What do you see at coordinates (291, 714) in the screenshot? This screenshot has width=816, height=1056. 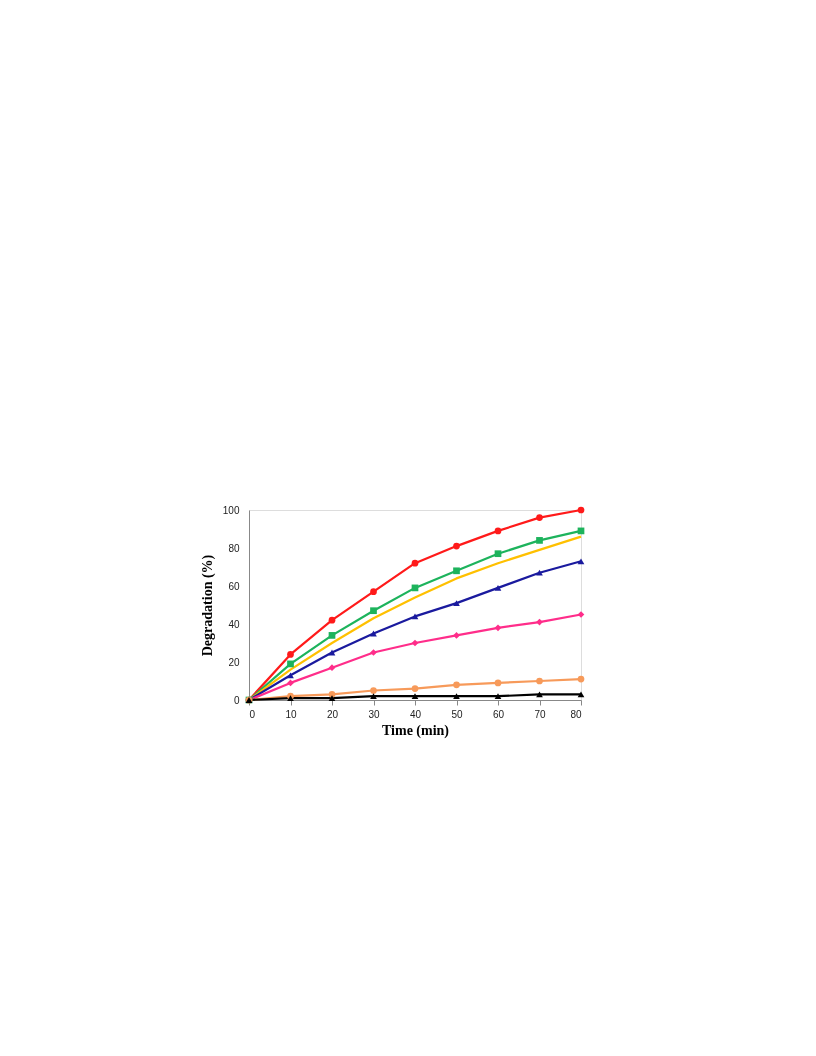 I see `x-tick-label: 10` at bounding box center [291, 714].